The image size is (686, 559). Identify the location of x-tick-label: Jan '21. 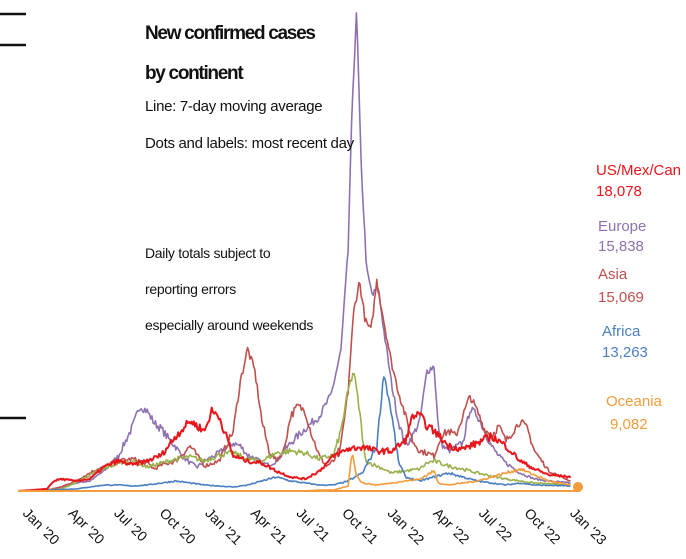
(223, 526).